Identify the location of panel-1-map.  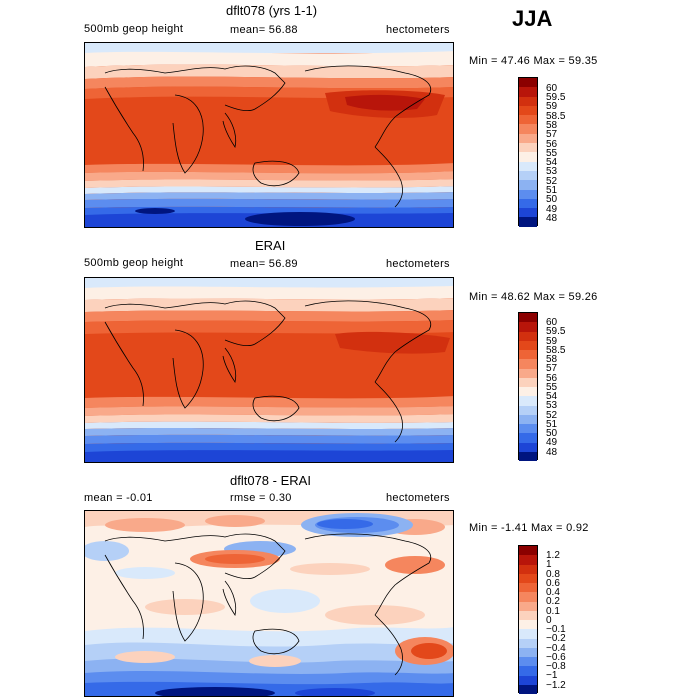
(269, 135).